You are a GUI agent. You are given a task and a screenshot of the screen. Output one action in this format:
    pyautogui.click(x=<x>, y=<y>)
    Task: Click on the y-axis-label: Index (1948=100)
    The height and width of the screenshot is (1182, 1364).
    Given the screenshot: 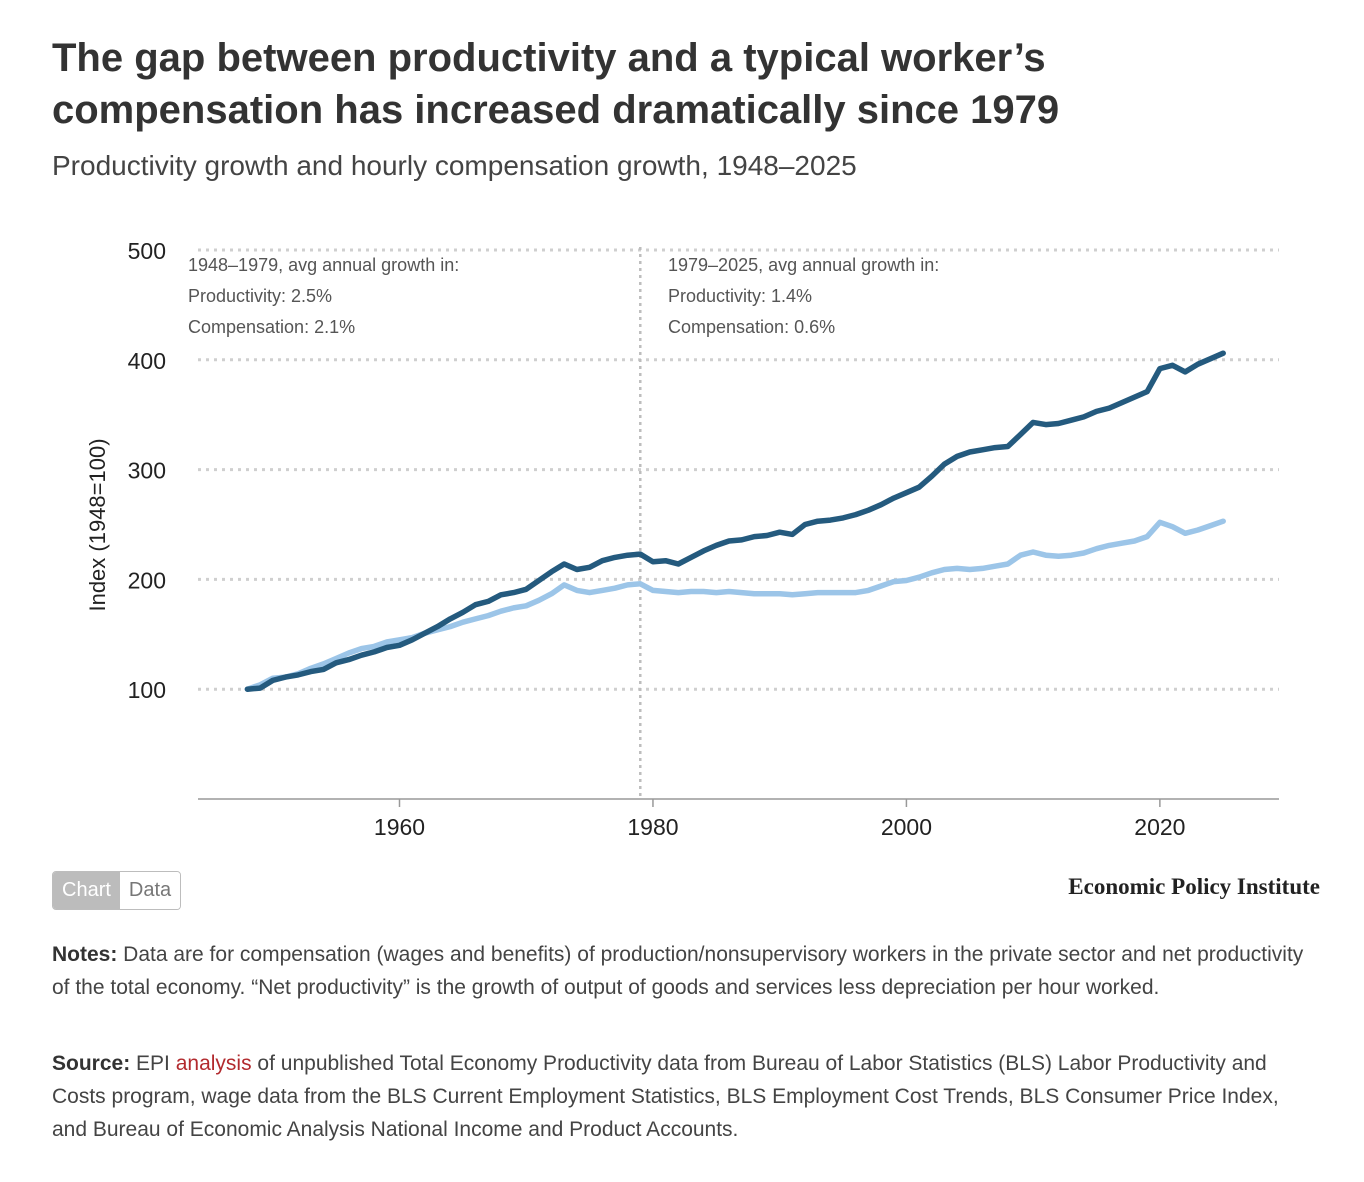 What is the action you would take?
    pyautogui.click(x=97, y=524)
    